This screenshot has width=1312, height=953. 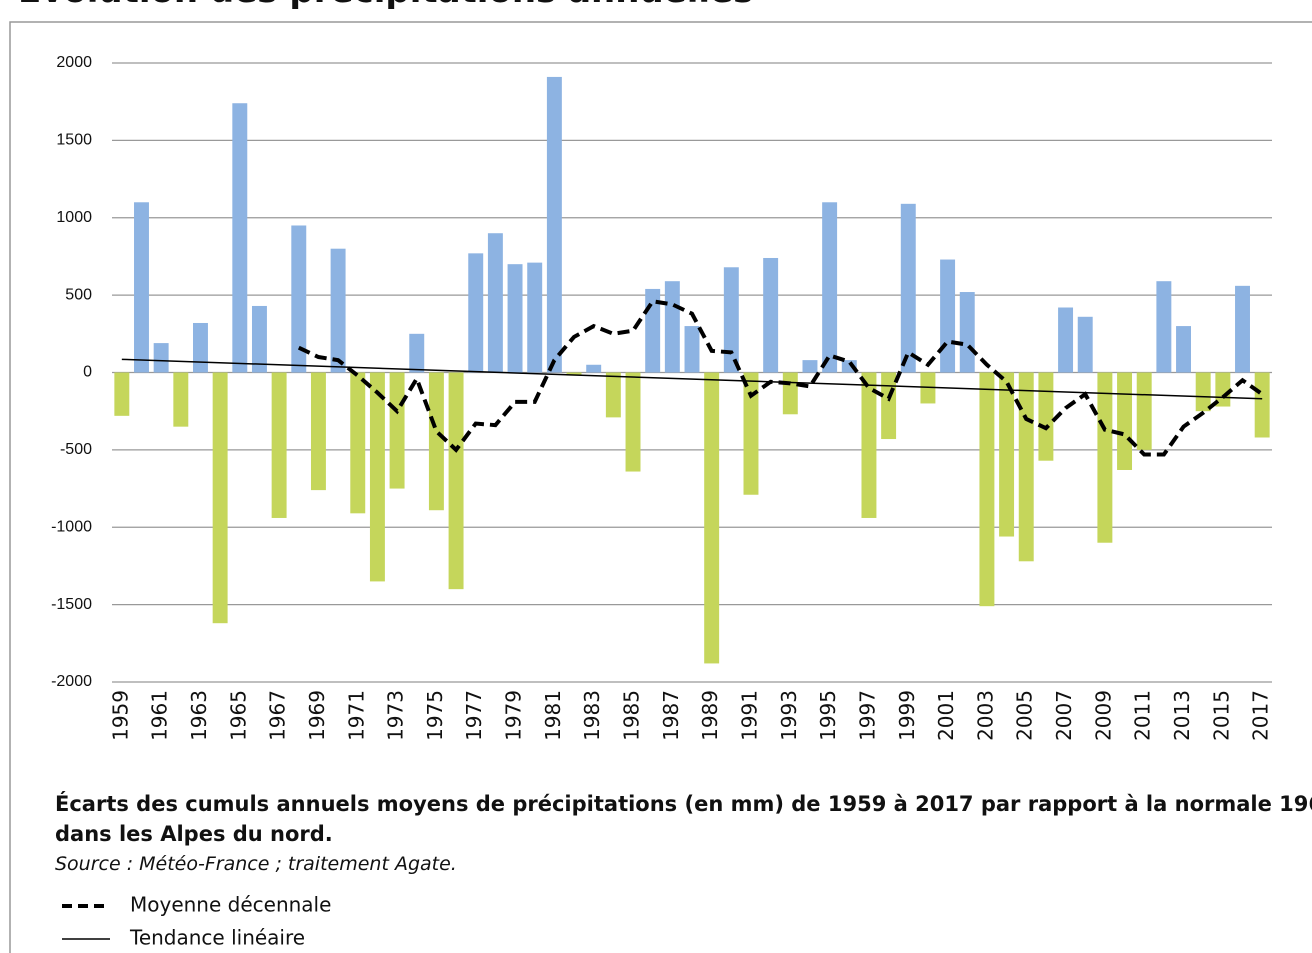 I want to click on legend-label: Tendance linéaire, so click(x=217, y=938).